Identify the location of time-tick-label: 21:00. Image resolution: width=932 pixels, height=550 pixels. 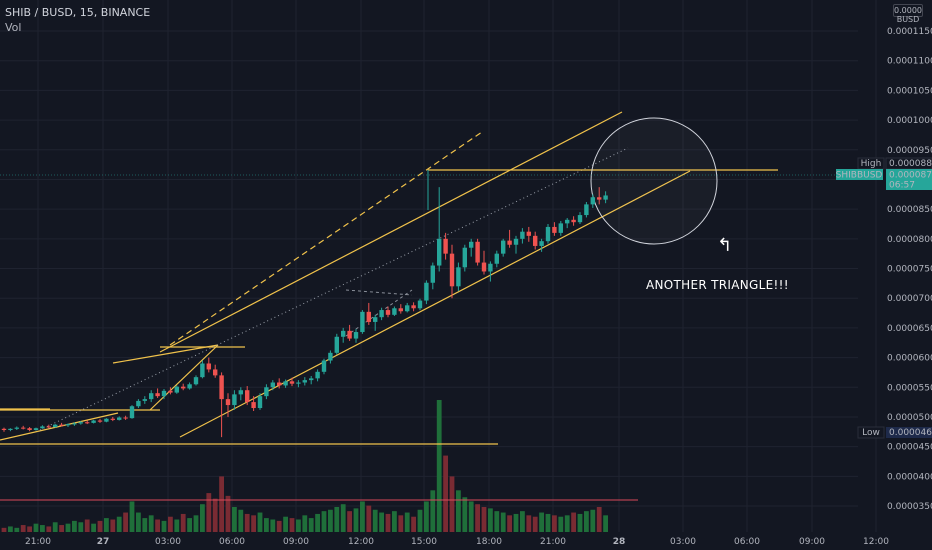
(553, 542).